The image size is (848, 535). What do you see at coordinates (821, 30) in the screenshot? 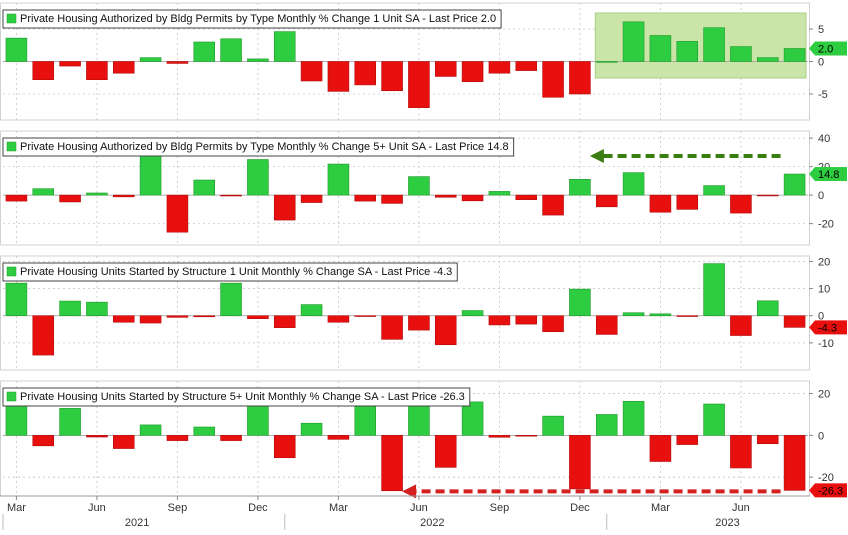
I see `y-tick-label: 5` at bounding box center [821, 30].